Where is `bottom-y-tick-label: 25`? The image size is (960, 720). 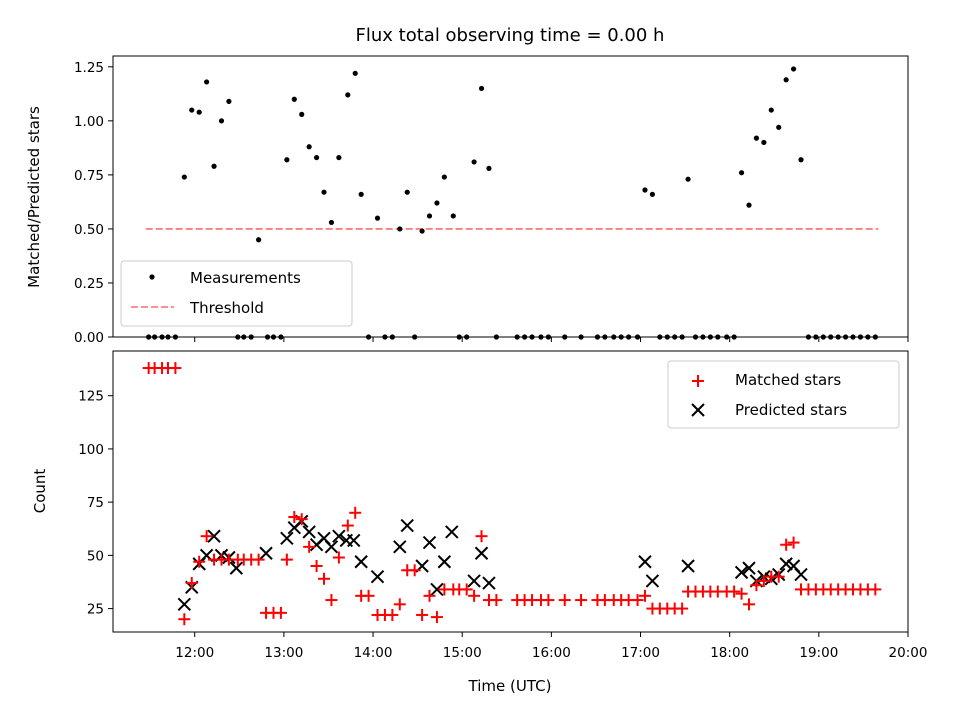 bottom-y-tick-label: 25 is located at coordinates (95, 610).